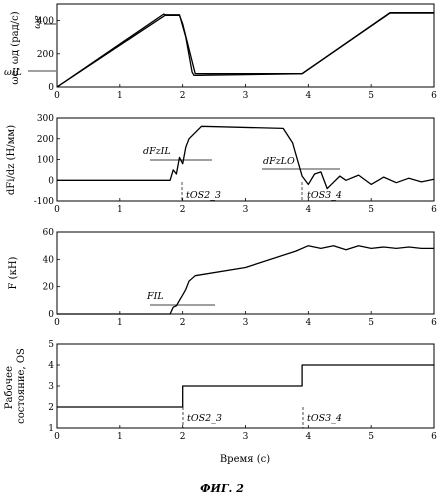 The image size is (444, 499). I want to click on panel-3-frame, so click(245, 273).